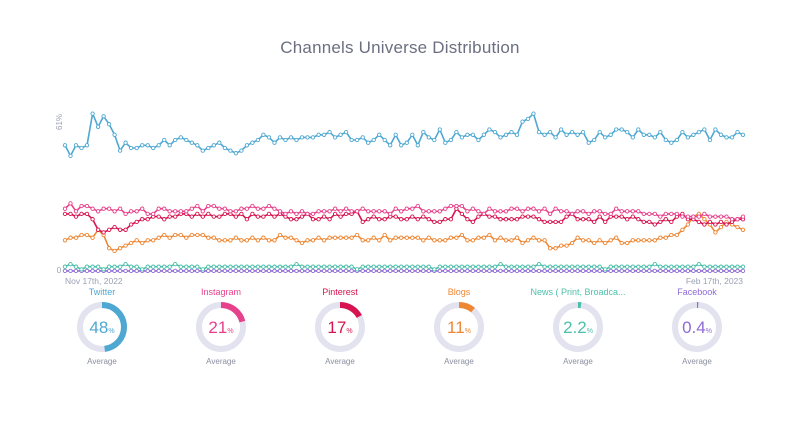  What do you see at coordinates (578, 326) in the screenshot?
I see `gauge-news-print-broadca: News ( Print, Broadca... 2.2% Average` at bounding box center [578, 326].